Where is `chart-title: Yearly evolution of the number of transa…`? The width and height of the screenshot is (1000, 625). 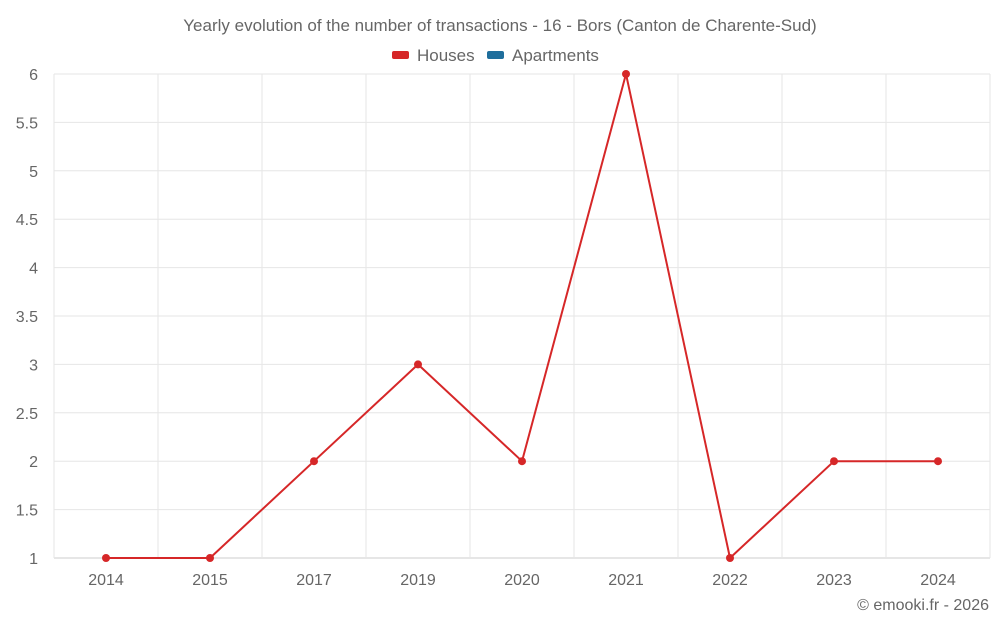
chart-title: Yearly evolution of the number of transa… is located at coordinates (499, 25).